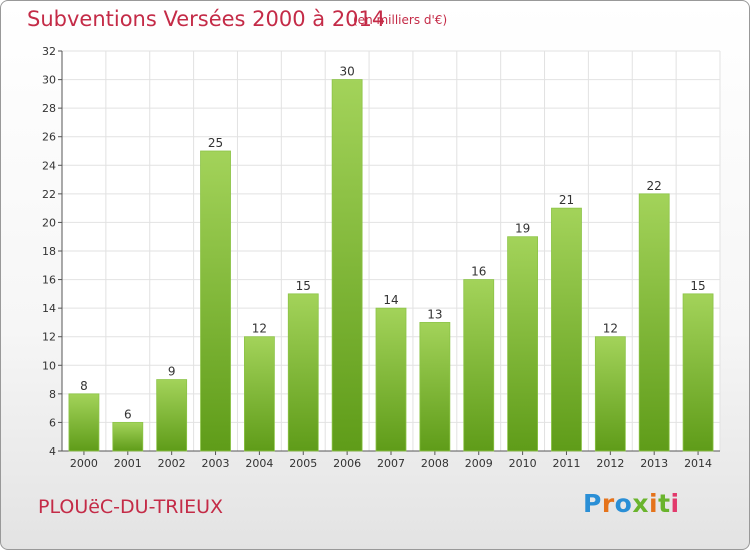 The image size is (750, 550). I want to click on y-tick-label: 24, so click(49, 165).